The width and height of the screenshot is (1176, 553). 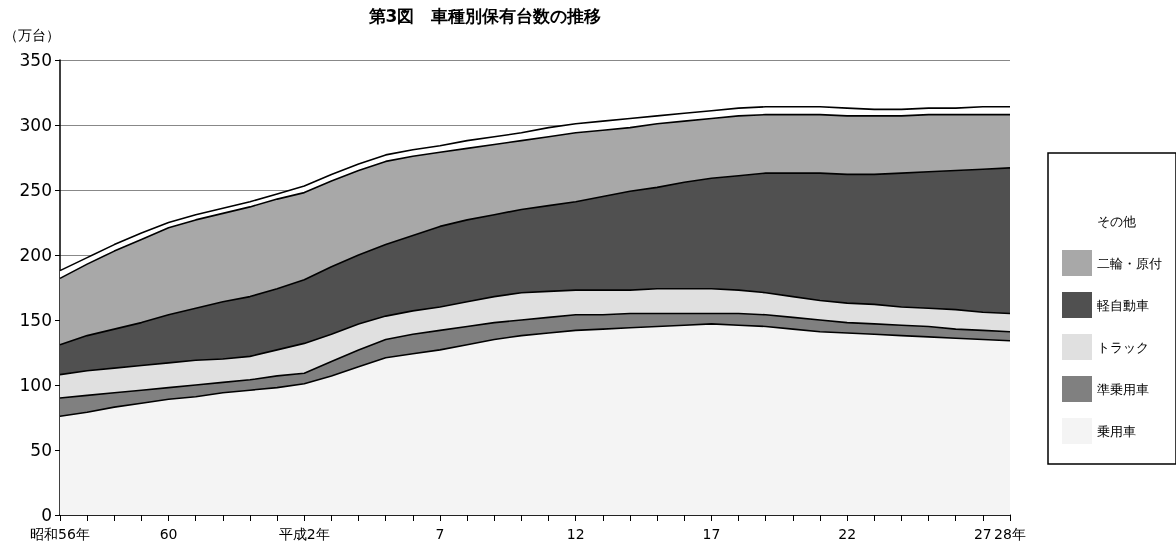 I want to click on text: その他, so click(x=1116, y=221).